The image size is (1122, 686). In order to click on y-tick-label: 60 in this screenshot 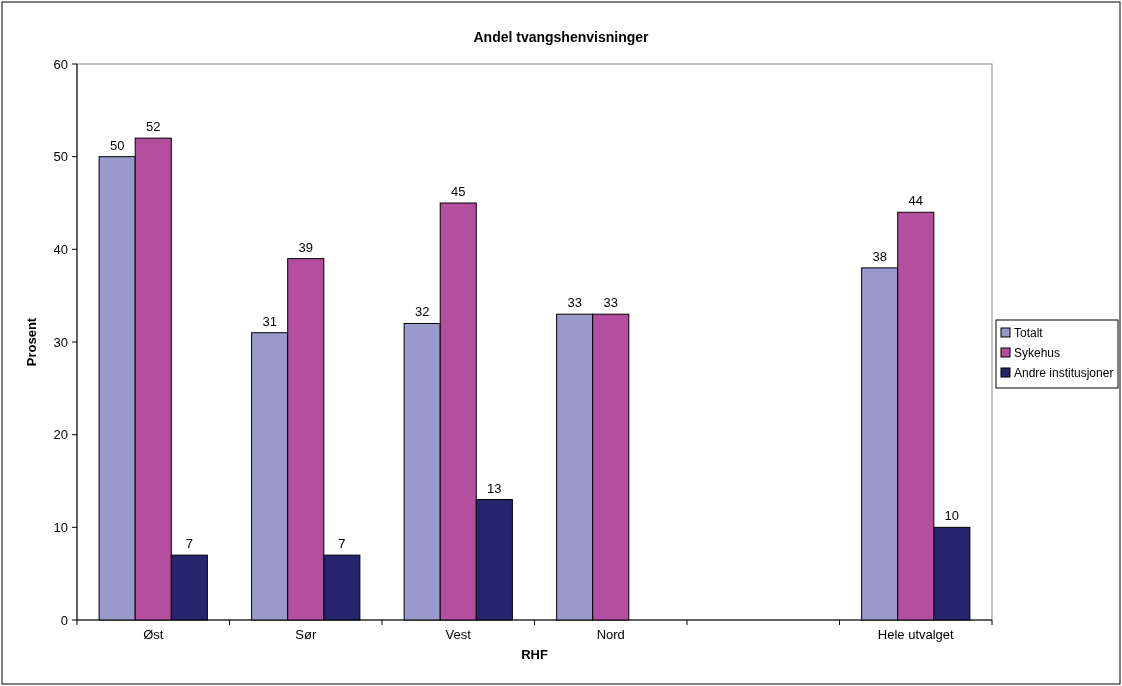, I will do `click(60, 64)`.